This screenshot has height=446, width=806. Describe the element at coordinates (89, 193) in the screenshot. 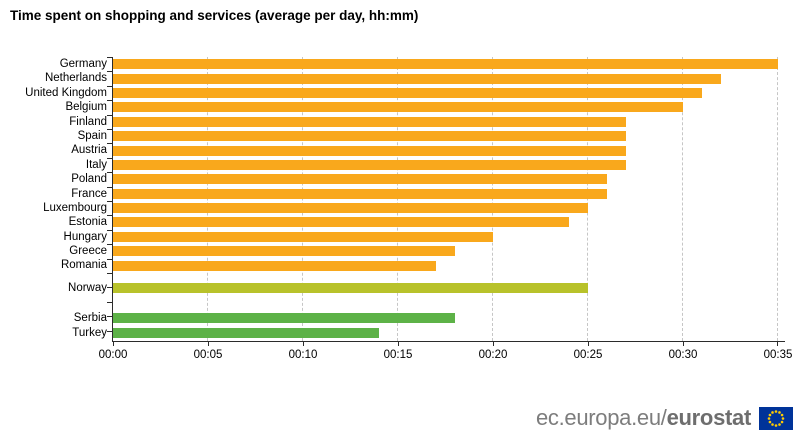

I see `country-label-france: France` at that location.